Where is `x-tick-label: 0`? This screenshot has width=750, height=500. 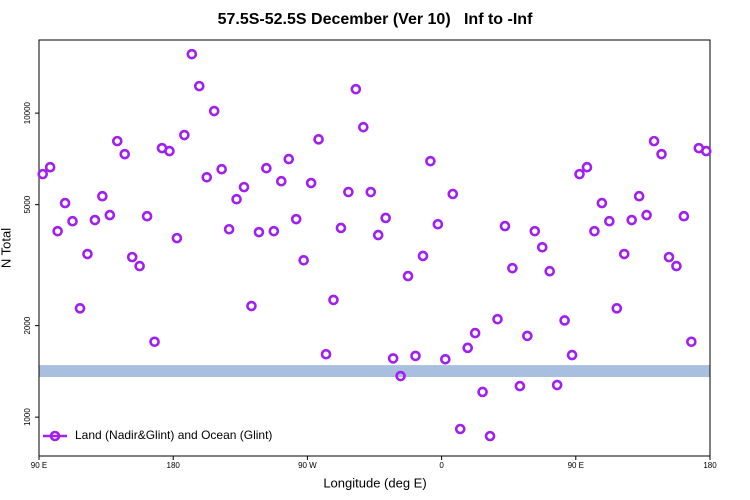
x-tick-label: 0 is located at coordinates (441, 465).